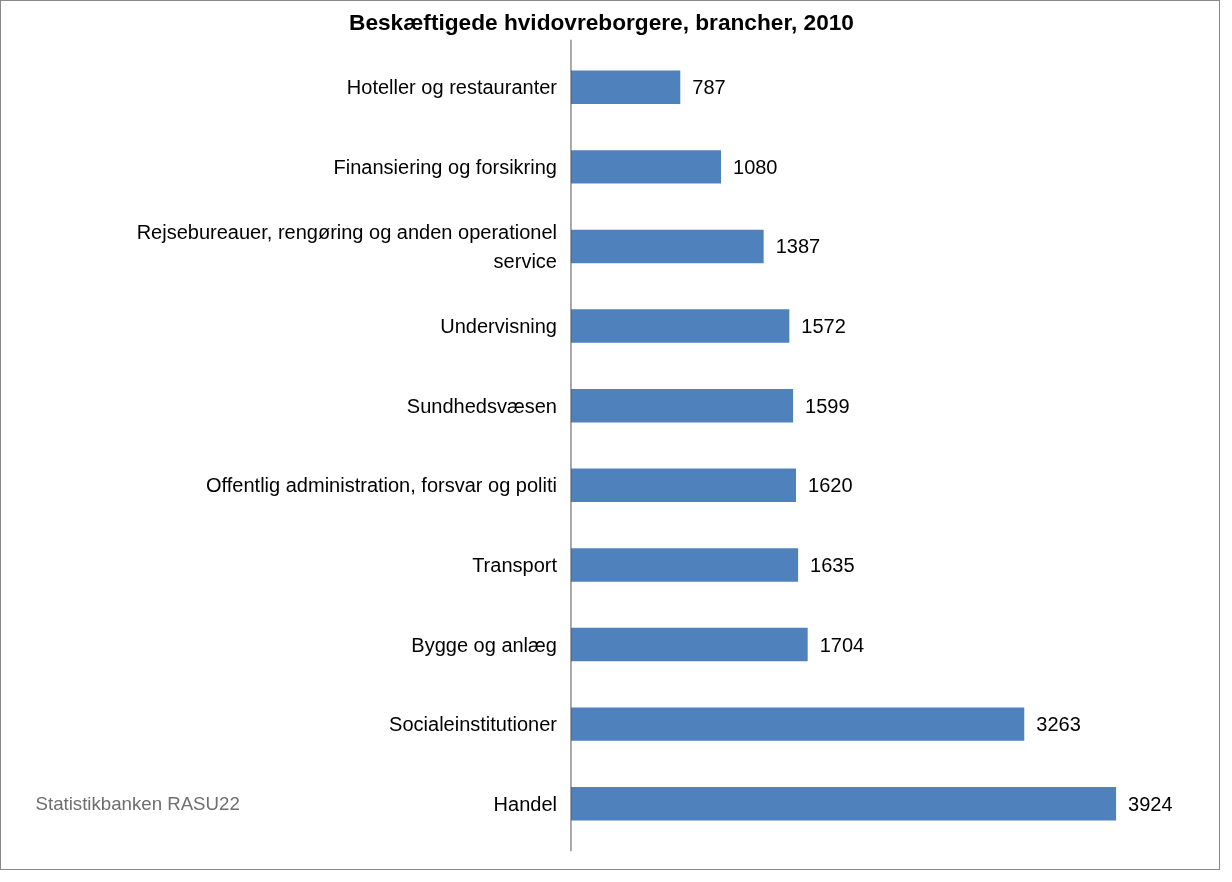 The width and height of the screenshot is (1232, 882). I want to click on data-label: 1599, so click(827, 405).